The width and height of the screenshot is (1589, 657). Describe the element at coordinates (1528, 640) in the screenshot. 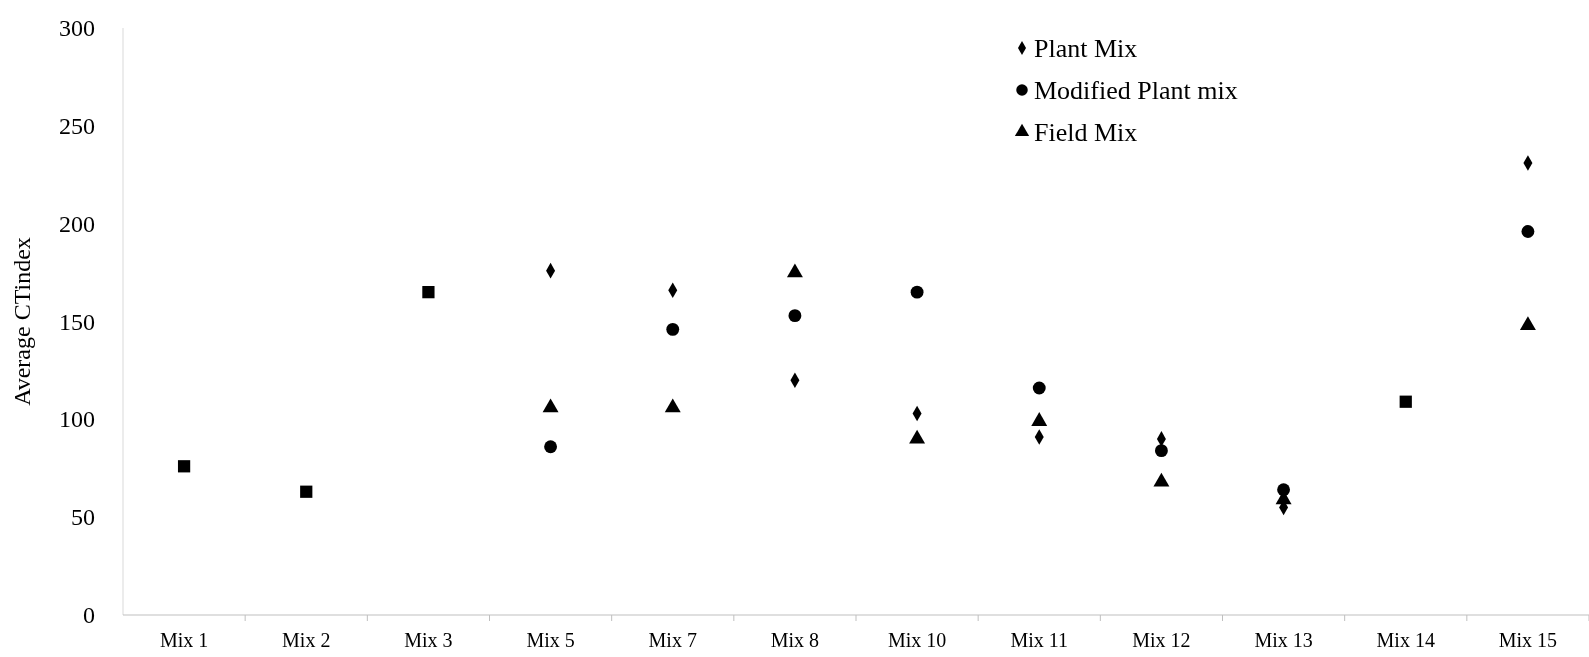

I see `x-tick-label: Mix 15` at that location.